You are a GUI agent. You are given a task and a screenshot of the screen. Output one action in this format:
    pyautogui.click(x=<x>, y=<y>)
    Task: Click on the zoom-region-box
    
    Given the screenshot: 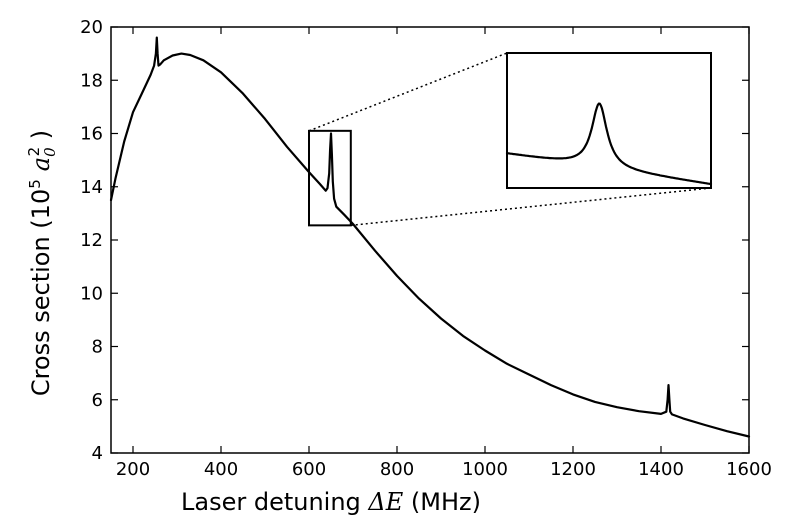 What is the action you would take?
    pyautogui.click(x=330, y=178)
    